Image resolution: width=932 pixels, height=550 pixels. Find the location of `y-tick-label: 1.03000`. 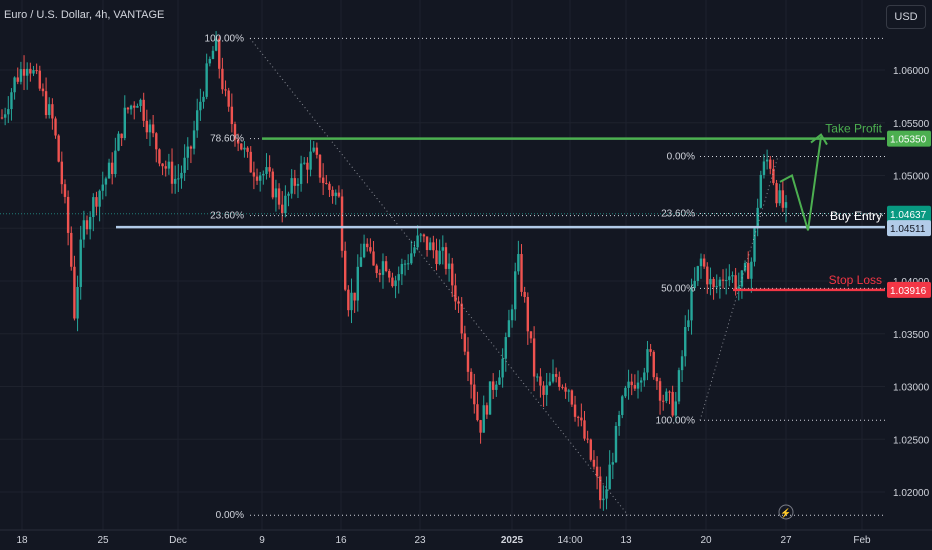

y-tick-label: 1.03000 is located at coordinates (911, 388).